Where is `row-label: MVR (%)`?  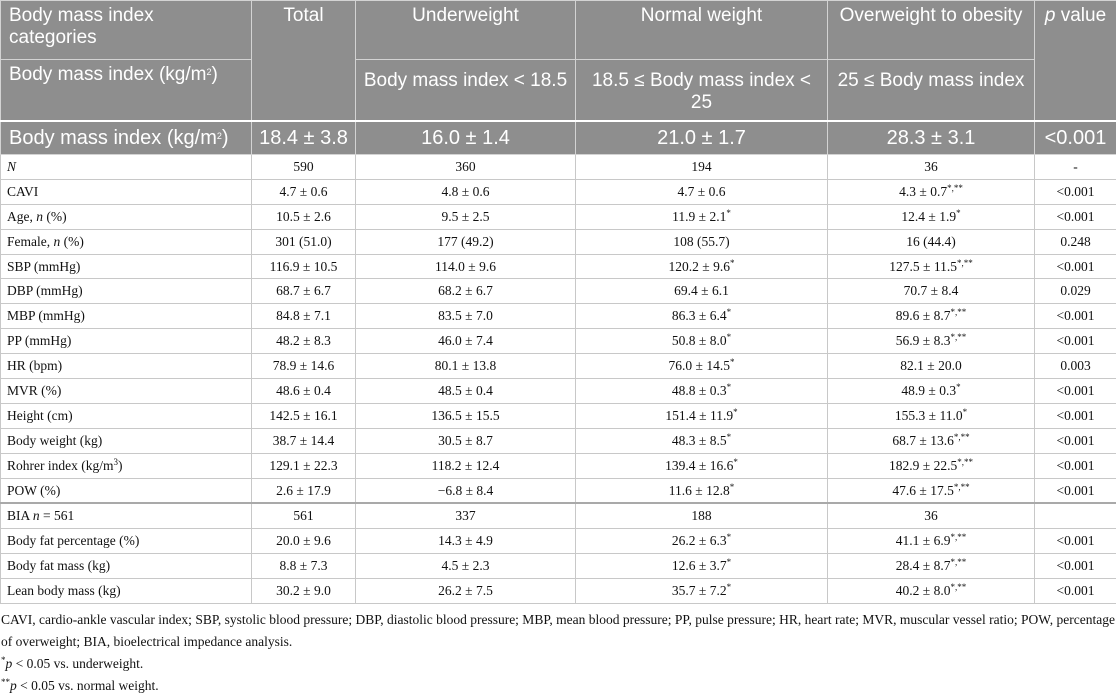 row-label: MVR (%) is located at coordinates (126, 391).